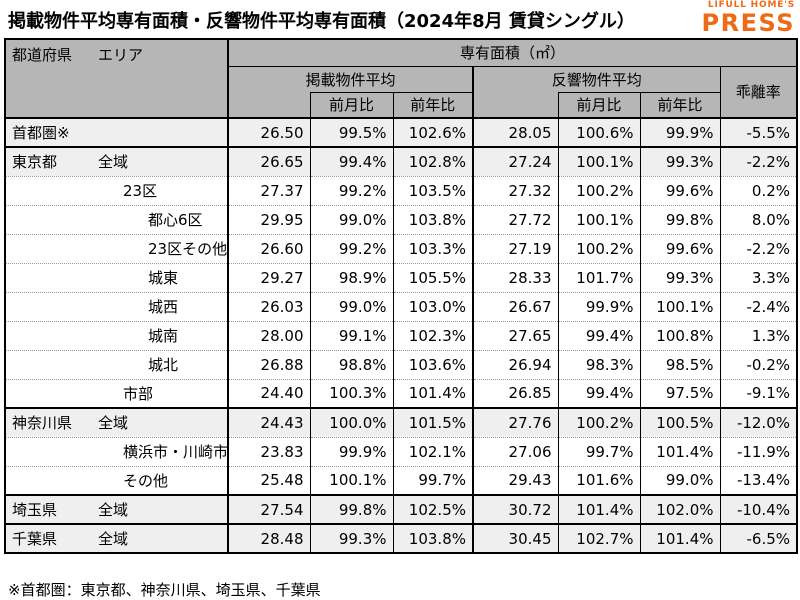 This screenshot has height=600, width=800. Describe the element at coordinates (433, 364) in the screenshot. I see `listed-yoy-cell: 103.6%` at that location.